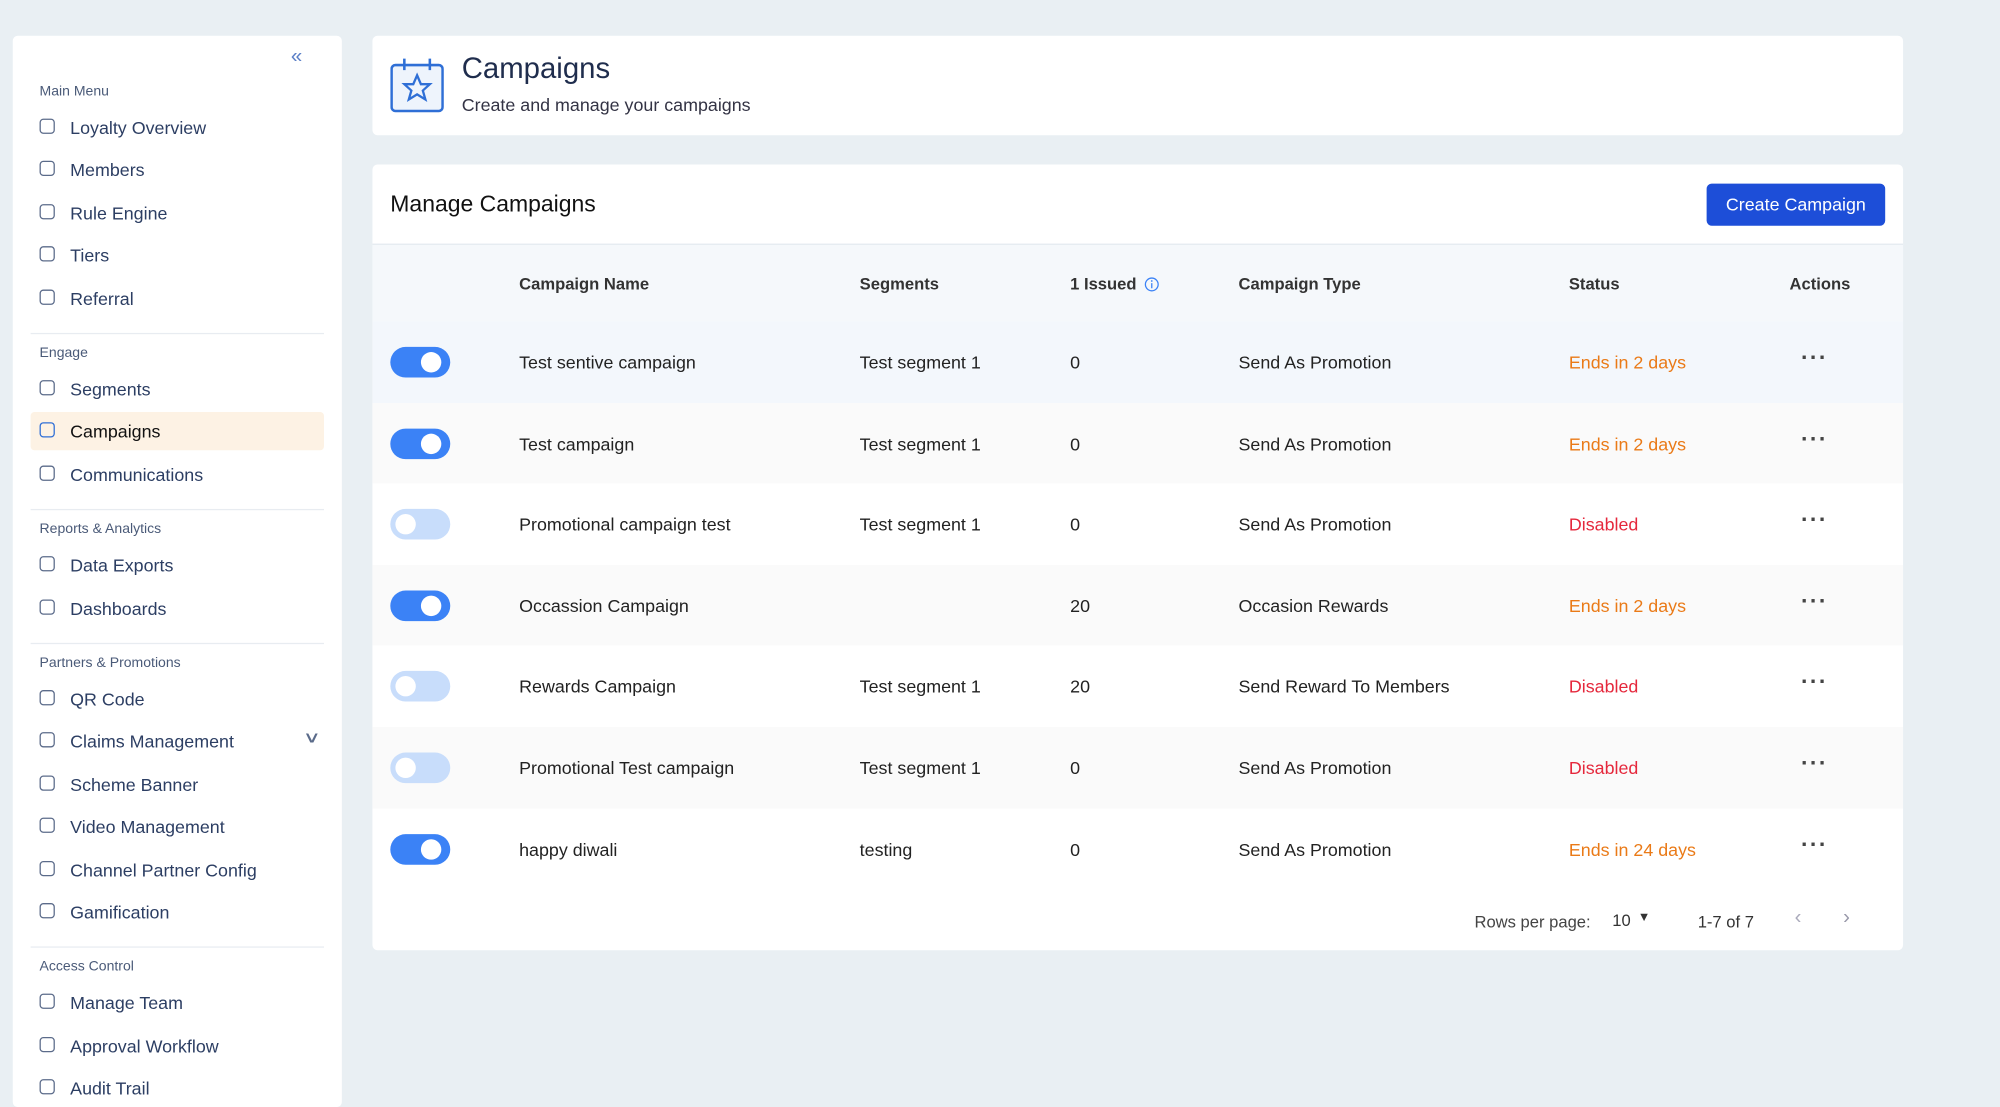 The image size is (2000, 1107). Describe the element at coordinates (899, 284) in the screenshot. I see `column-header: Segments` at that location.